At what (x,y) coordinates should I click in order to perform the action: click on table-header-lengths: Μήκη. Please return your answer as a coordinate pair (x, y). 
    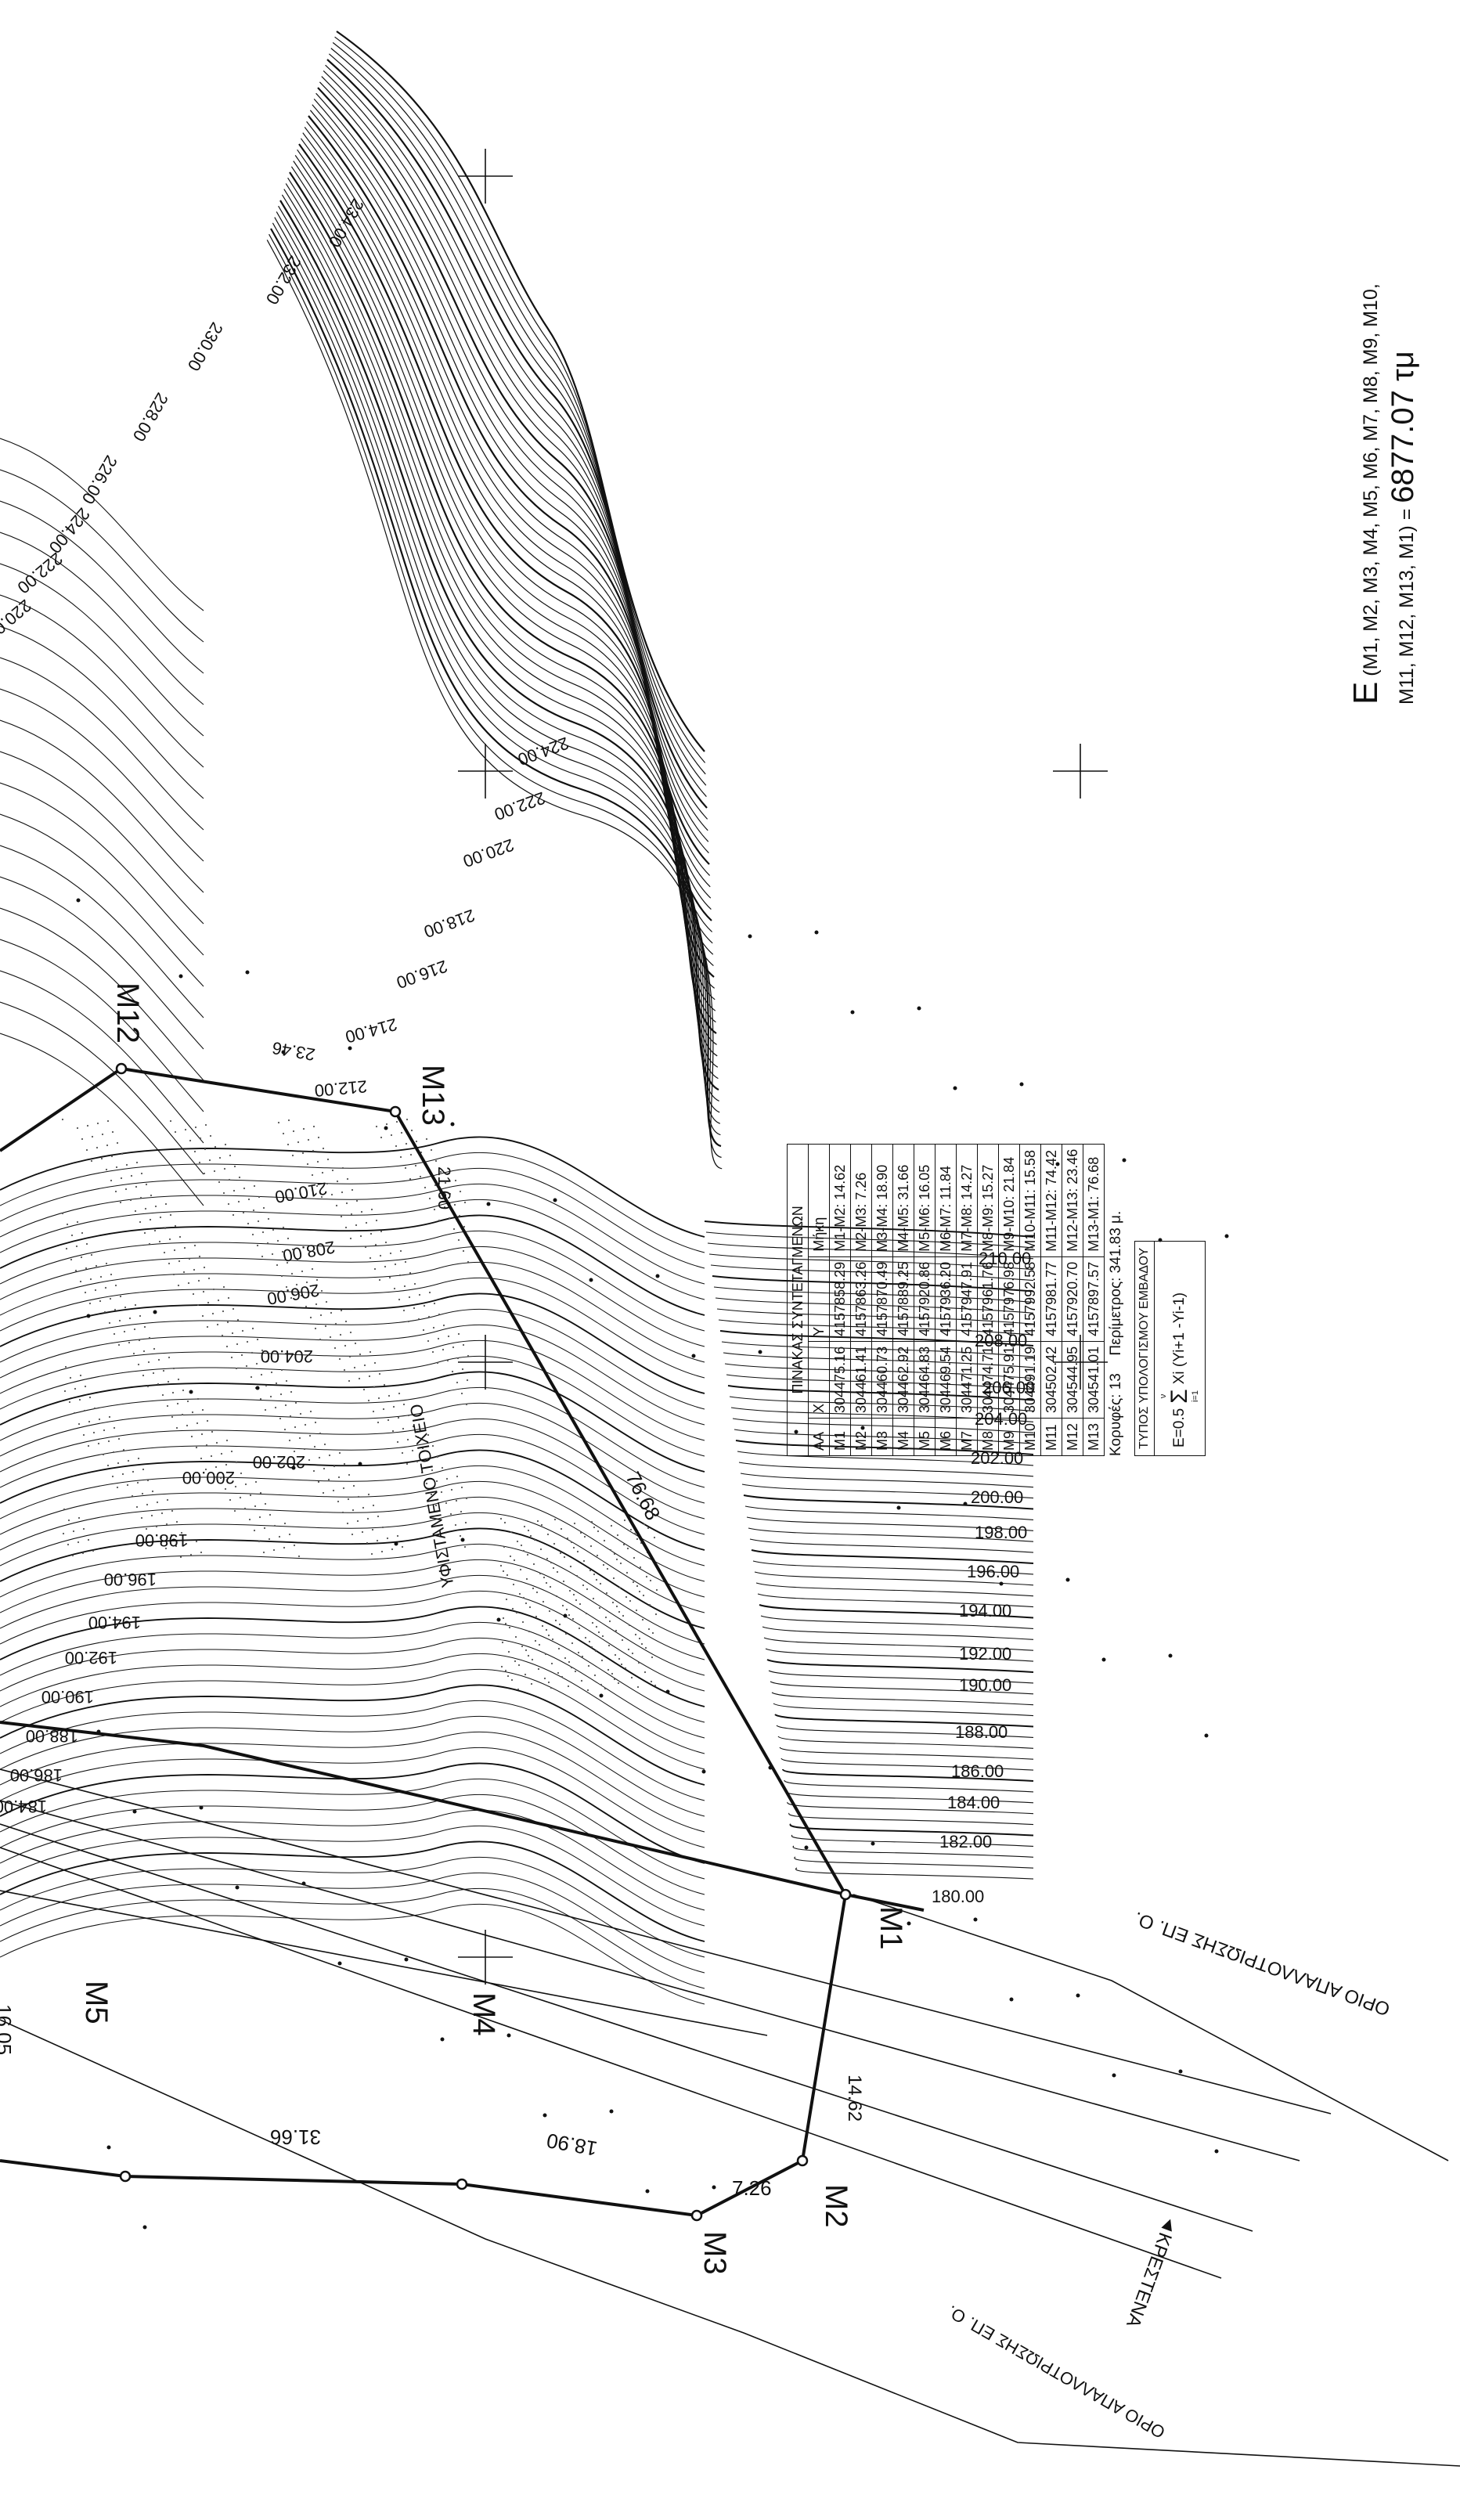
    Looking at the image, I should click on (819, 1200).